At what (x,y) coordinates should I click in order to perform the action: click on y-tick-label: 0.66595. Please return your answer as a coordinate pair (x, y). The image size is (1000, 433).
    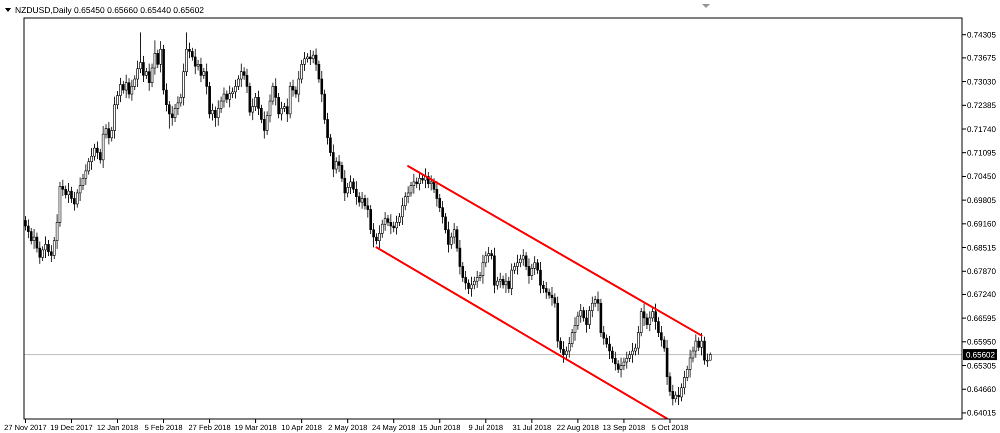
    Looking at the image, I should click on (981, 318).